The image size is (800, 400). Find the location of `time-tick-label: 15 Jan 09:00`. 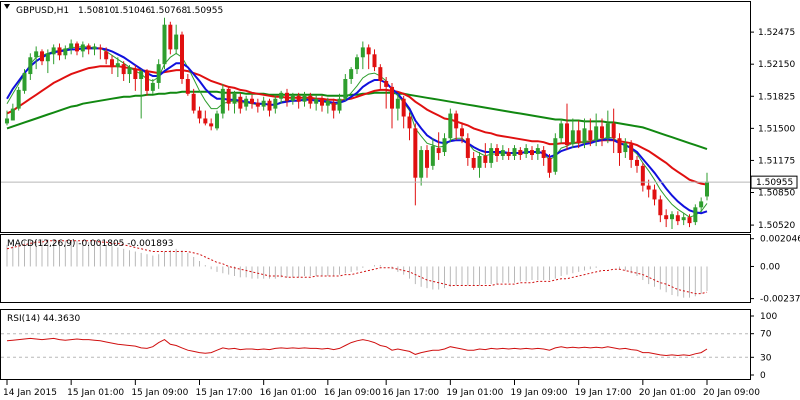

time-tick-label: 15 Jan 09:00 is located at coordinates (159, 393).